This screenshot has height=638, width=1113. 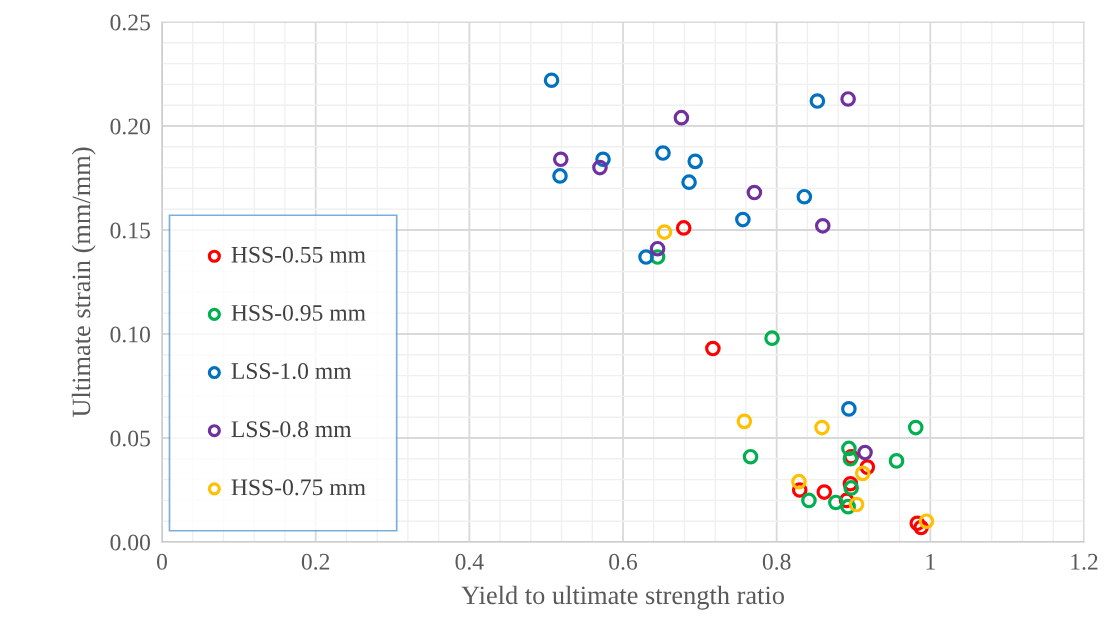 What do you see at coordinates (83, 282) in the screenshot?
I see `y-axis-title: Ultimate strain (mm/mm)` at bounding box center [83, 282].